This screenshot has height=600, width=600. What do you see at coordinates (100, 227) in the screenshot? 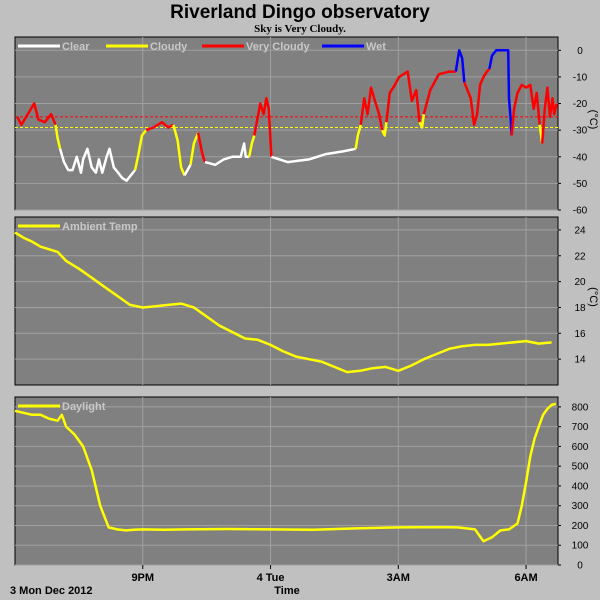
I see `legend-label-0: Ambient Temp` at bounding box center [100, 227].